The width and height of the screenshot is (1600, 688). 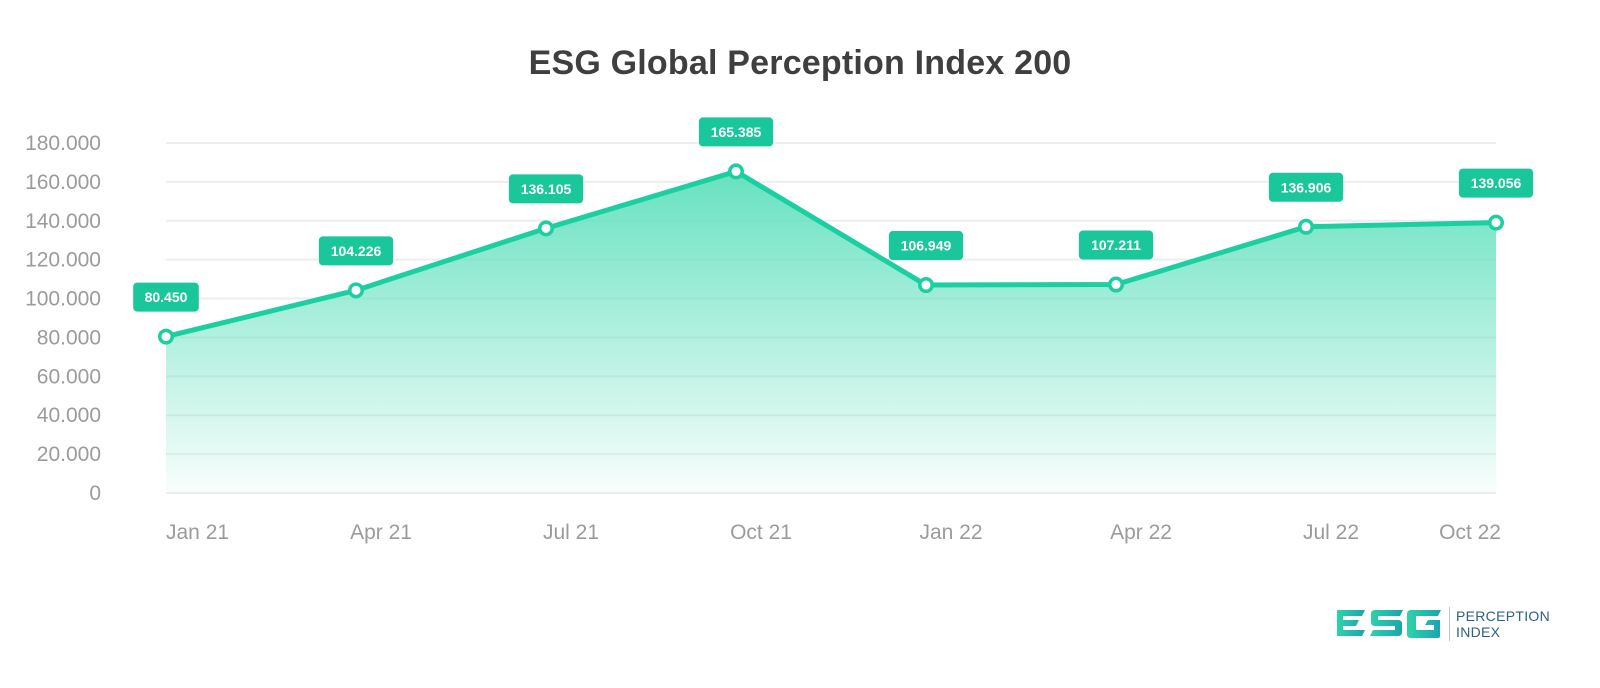 What do you see at coordinates (69, 376) in the screenshot?
I see `y-tick-label: 60.000` at bounding box center [69, 376].